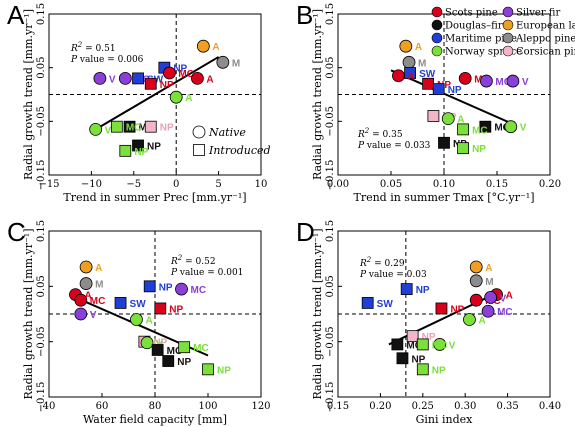 Image resolution: width=575 pixels, height=427 pixels. I want to click on legend-entry: Scots pine, so click(464, 12).